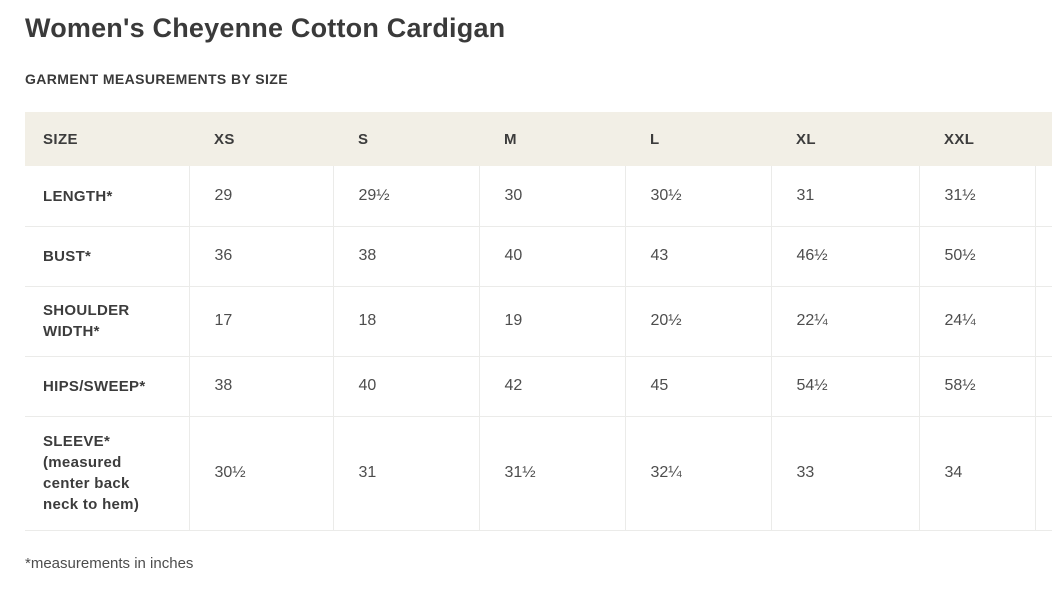  I want to click on header-row: SIZE XS S M L XL XXL, so click(538, 139).